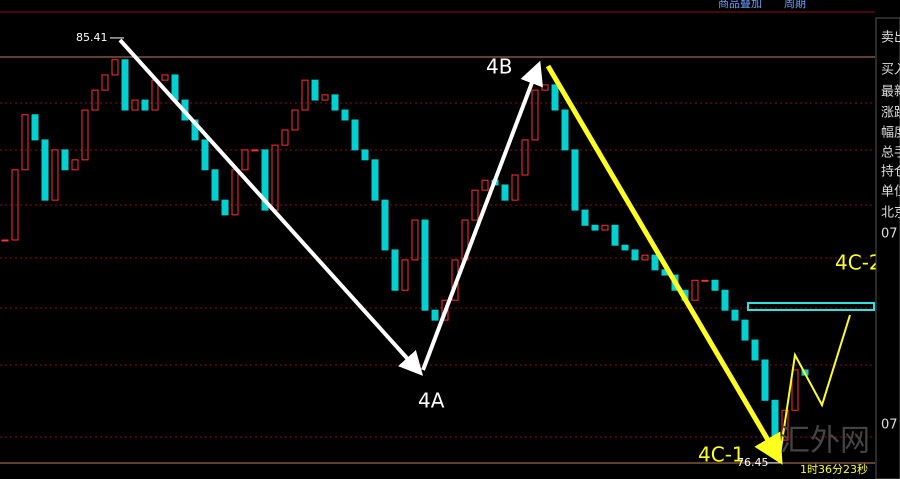 This screenshot has height=479, width=900. I want to click on timer: 1时36分23秒, so click(834, 469).